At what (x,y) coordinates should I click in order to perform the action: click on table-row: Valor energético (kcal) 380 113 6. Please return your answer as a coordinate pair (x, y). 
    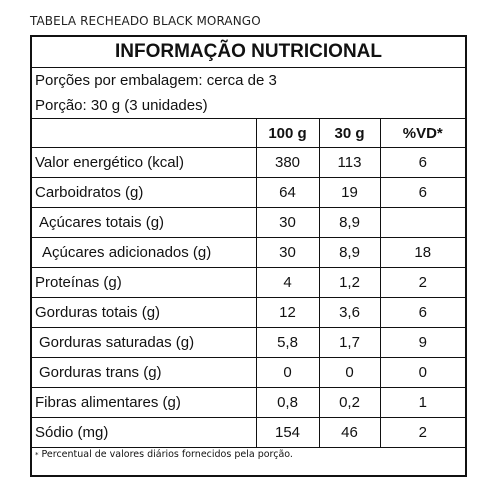
    Looking at the image, I should click on (248, 162).